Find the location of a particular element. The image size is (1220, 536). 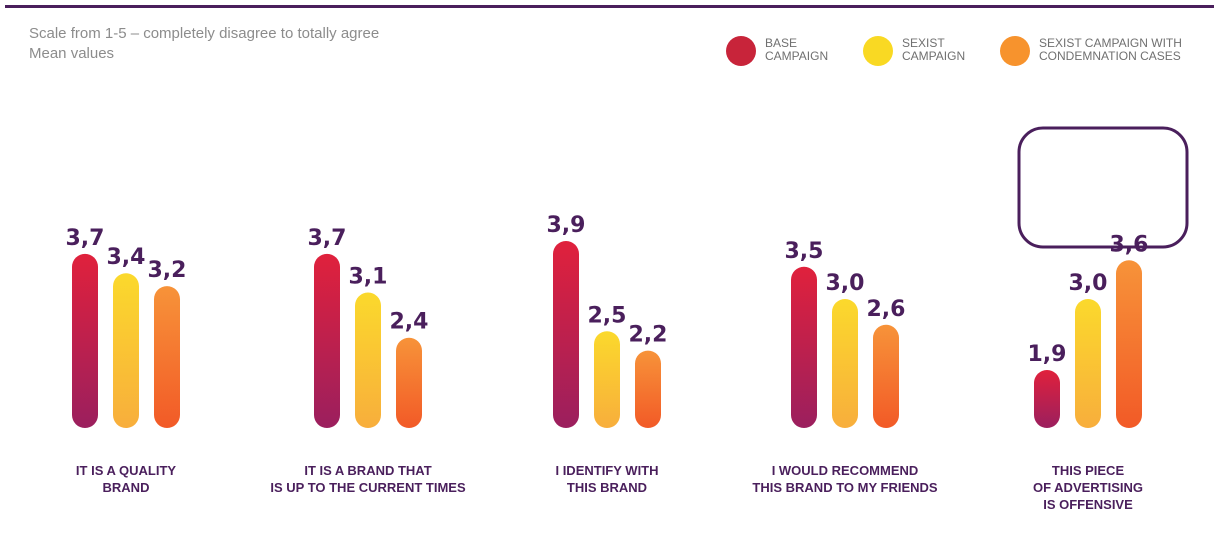

bar-cat2-series1 is located at coordinates (327, 340).